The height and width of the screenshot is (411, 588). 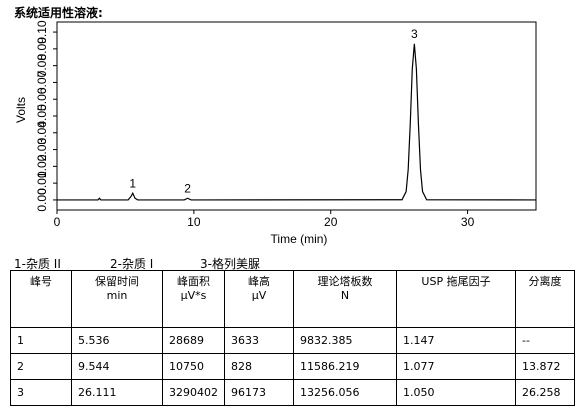 What do you see at coordinates (259, 281) in the screenshot?
I see `header-text: 峰高` at bounding box center [259, 281].